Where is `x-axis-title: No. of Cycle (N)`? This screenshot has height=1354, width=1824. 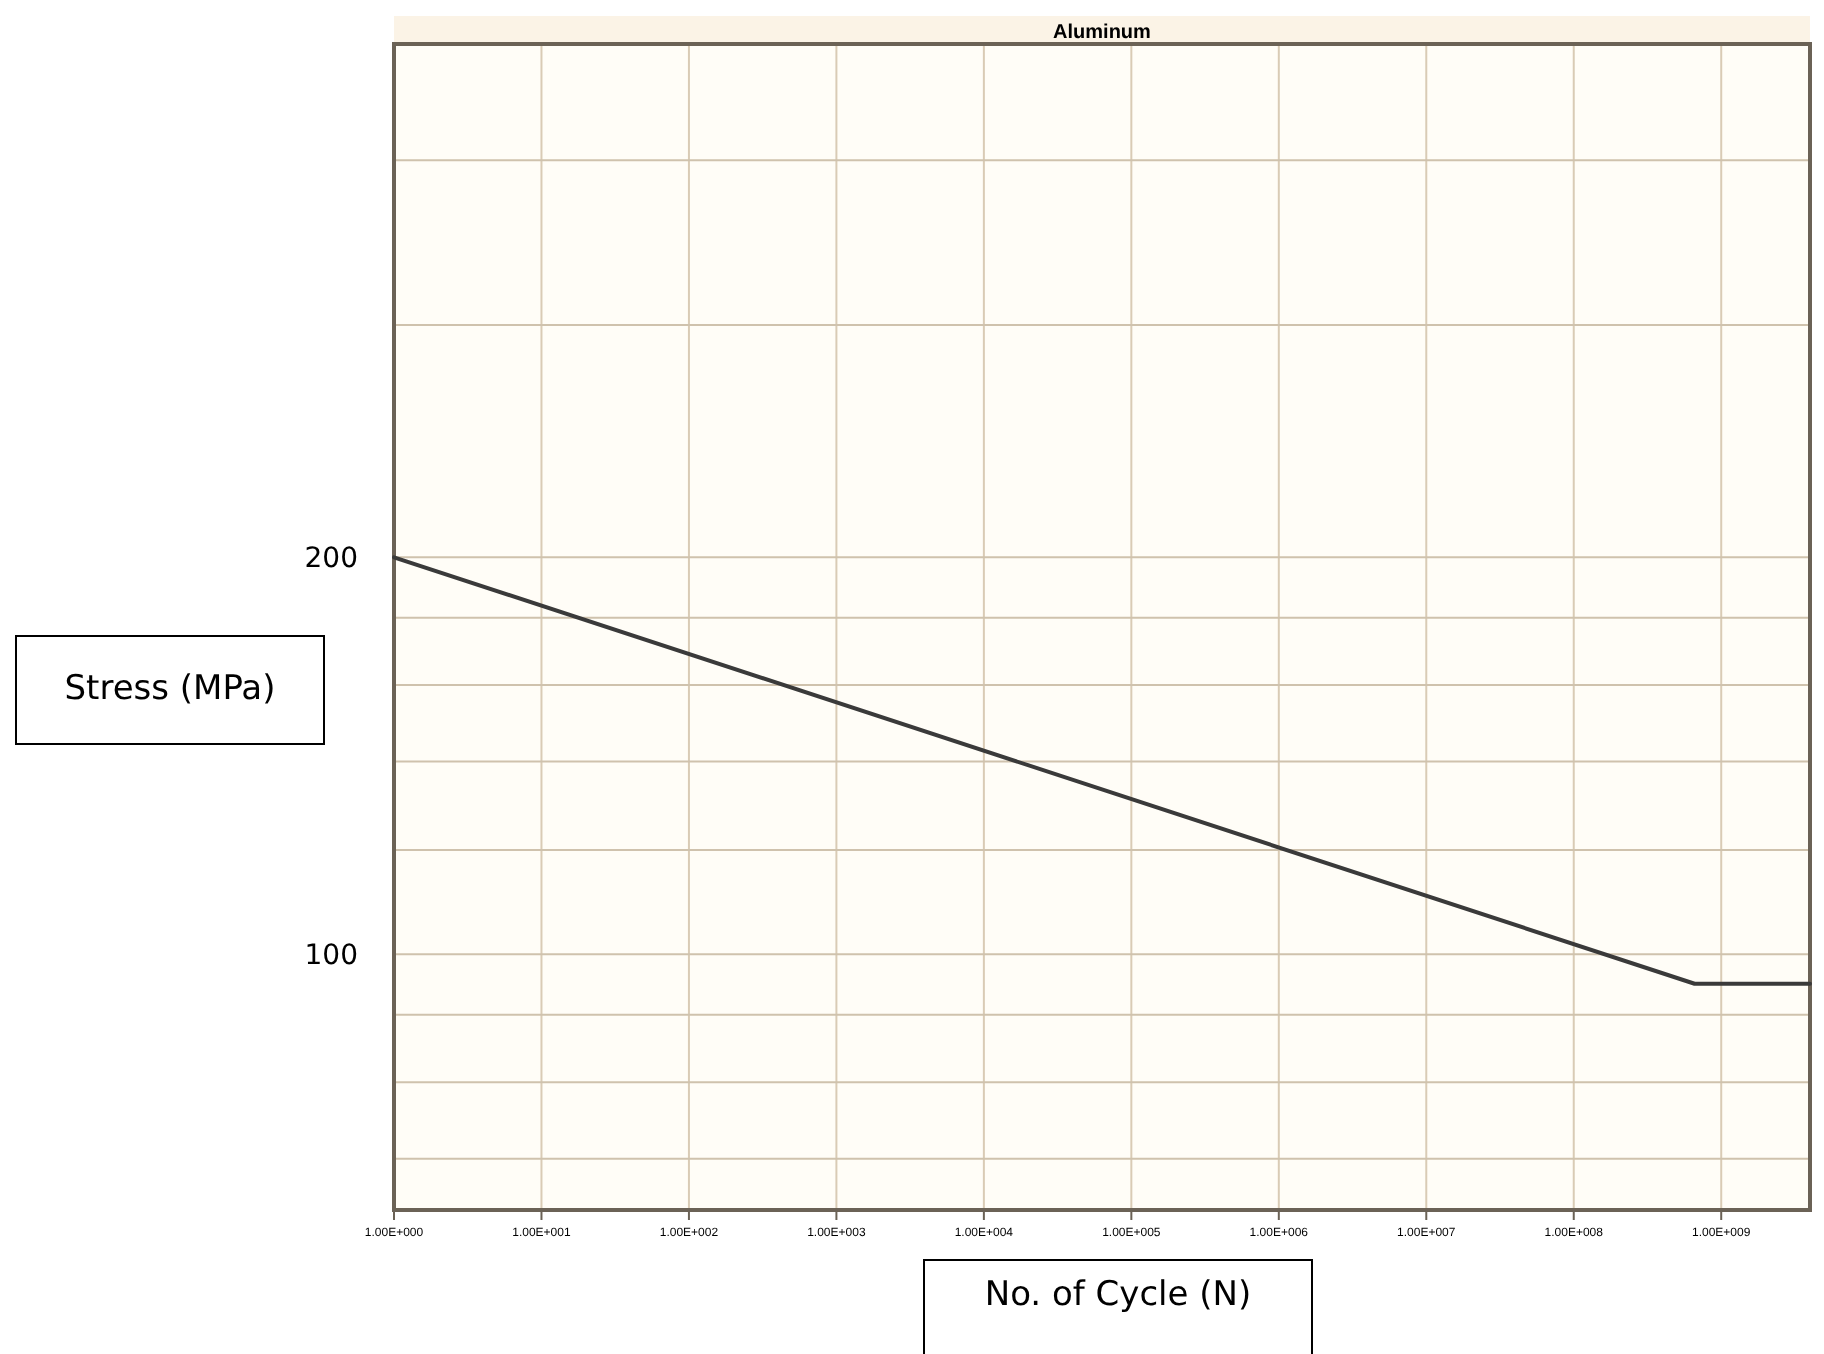
x-axis-title: No. of Cycle (N) is located at coordinates (1118, 1295).